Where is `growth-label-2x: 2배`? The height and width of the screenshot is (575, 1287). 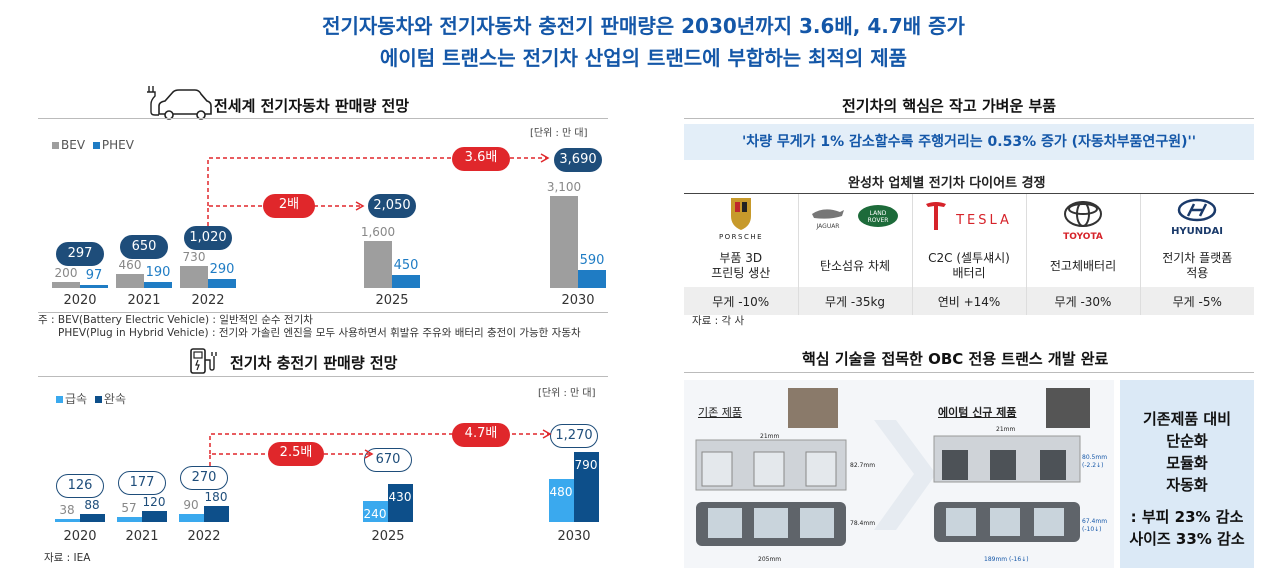 growth-label-2x: 2배 is located at coordinates (289, 206).